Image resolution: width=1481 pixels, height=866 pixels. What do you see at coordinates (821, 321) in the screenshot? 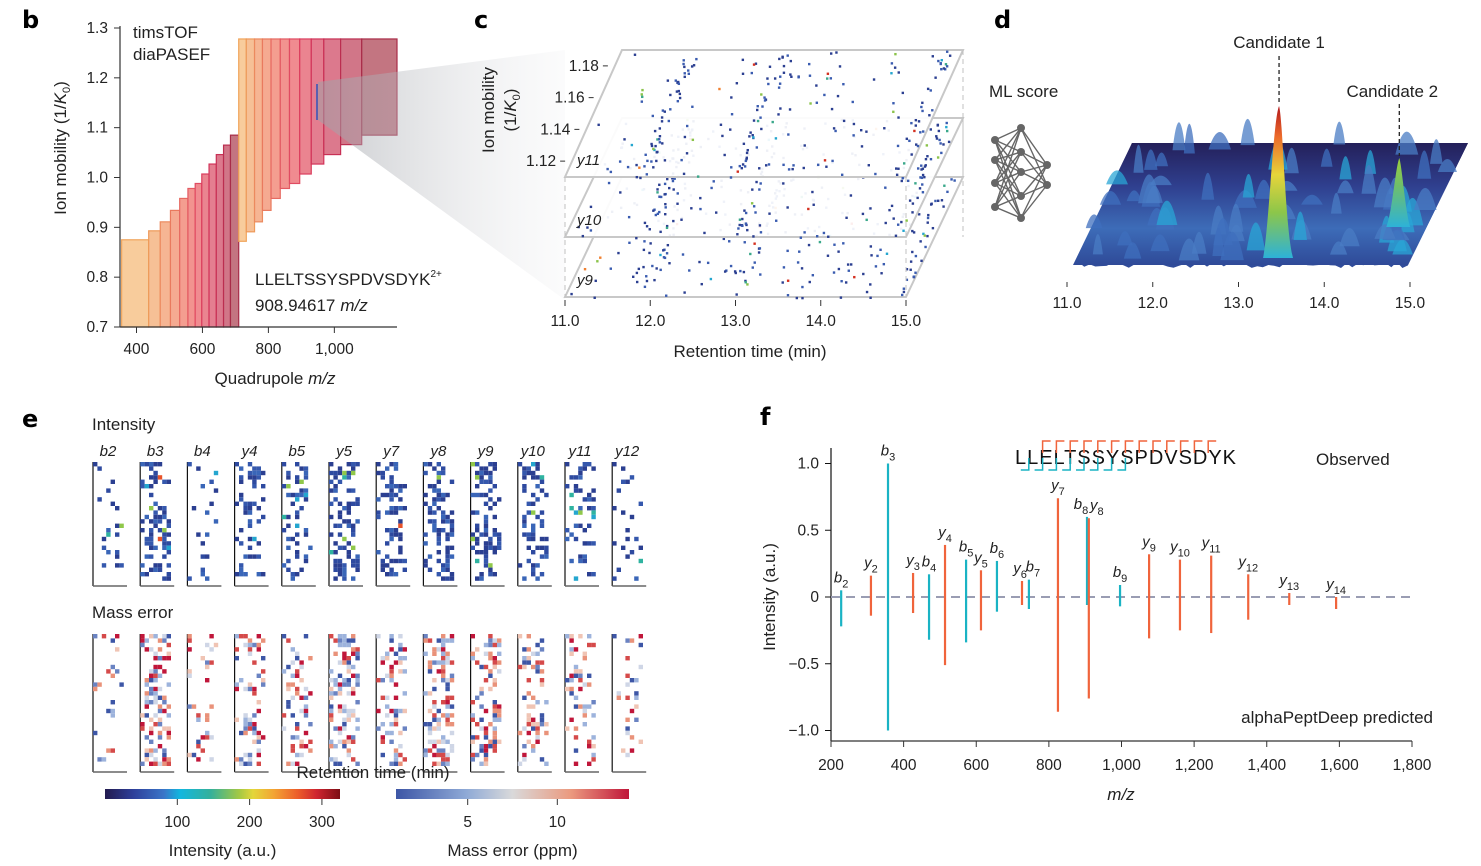
I see `x-tick-label: 14.0` at bounding box center [821, 321].